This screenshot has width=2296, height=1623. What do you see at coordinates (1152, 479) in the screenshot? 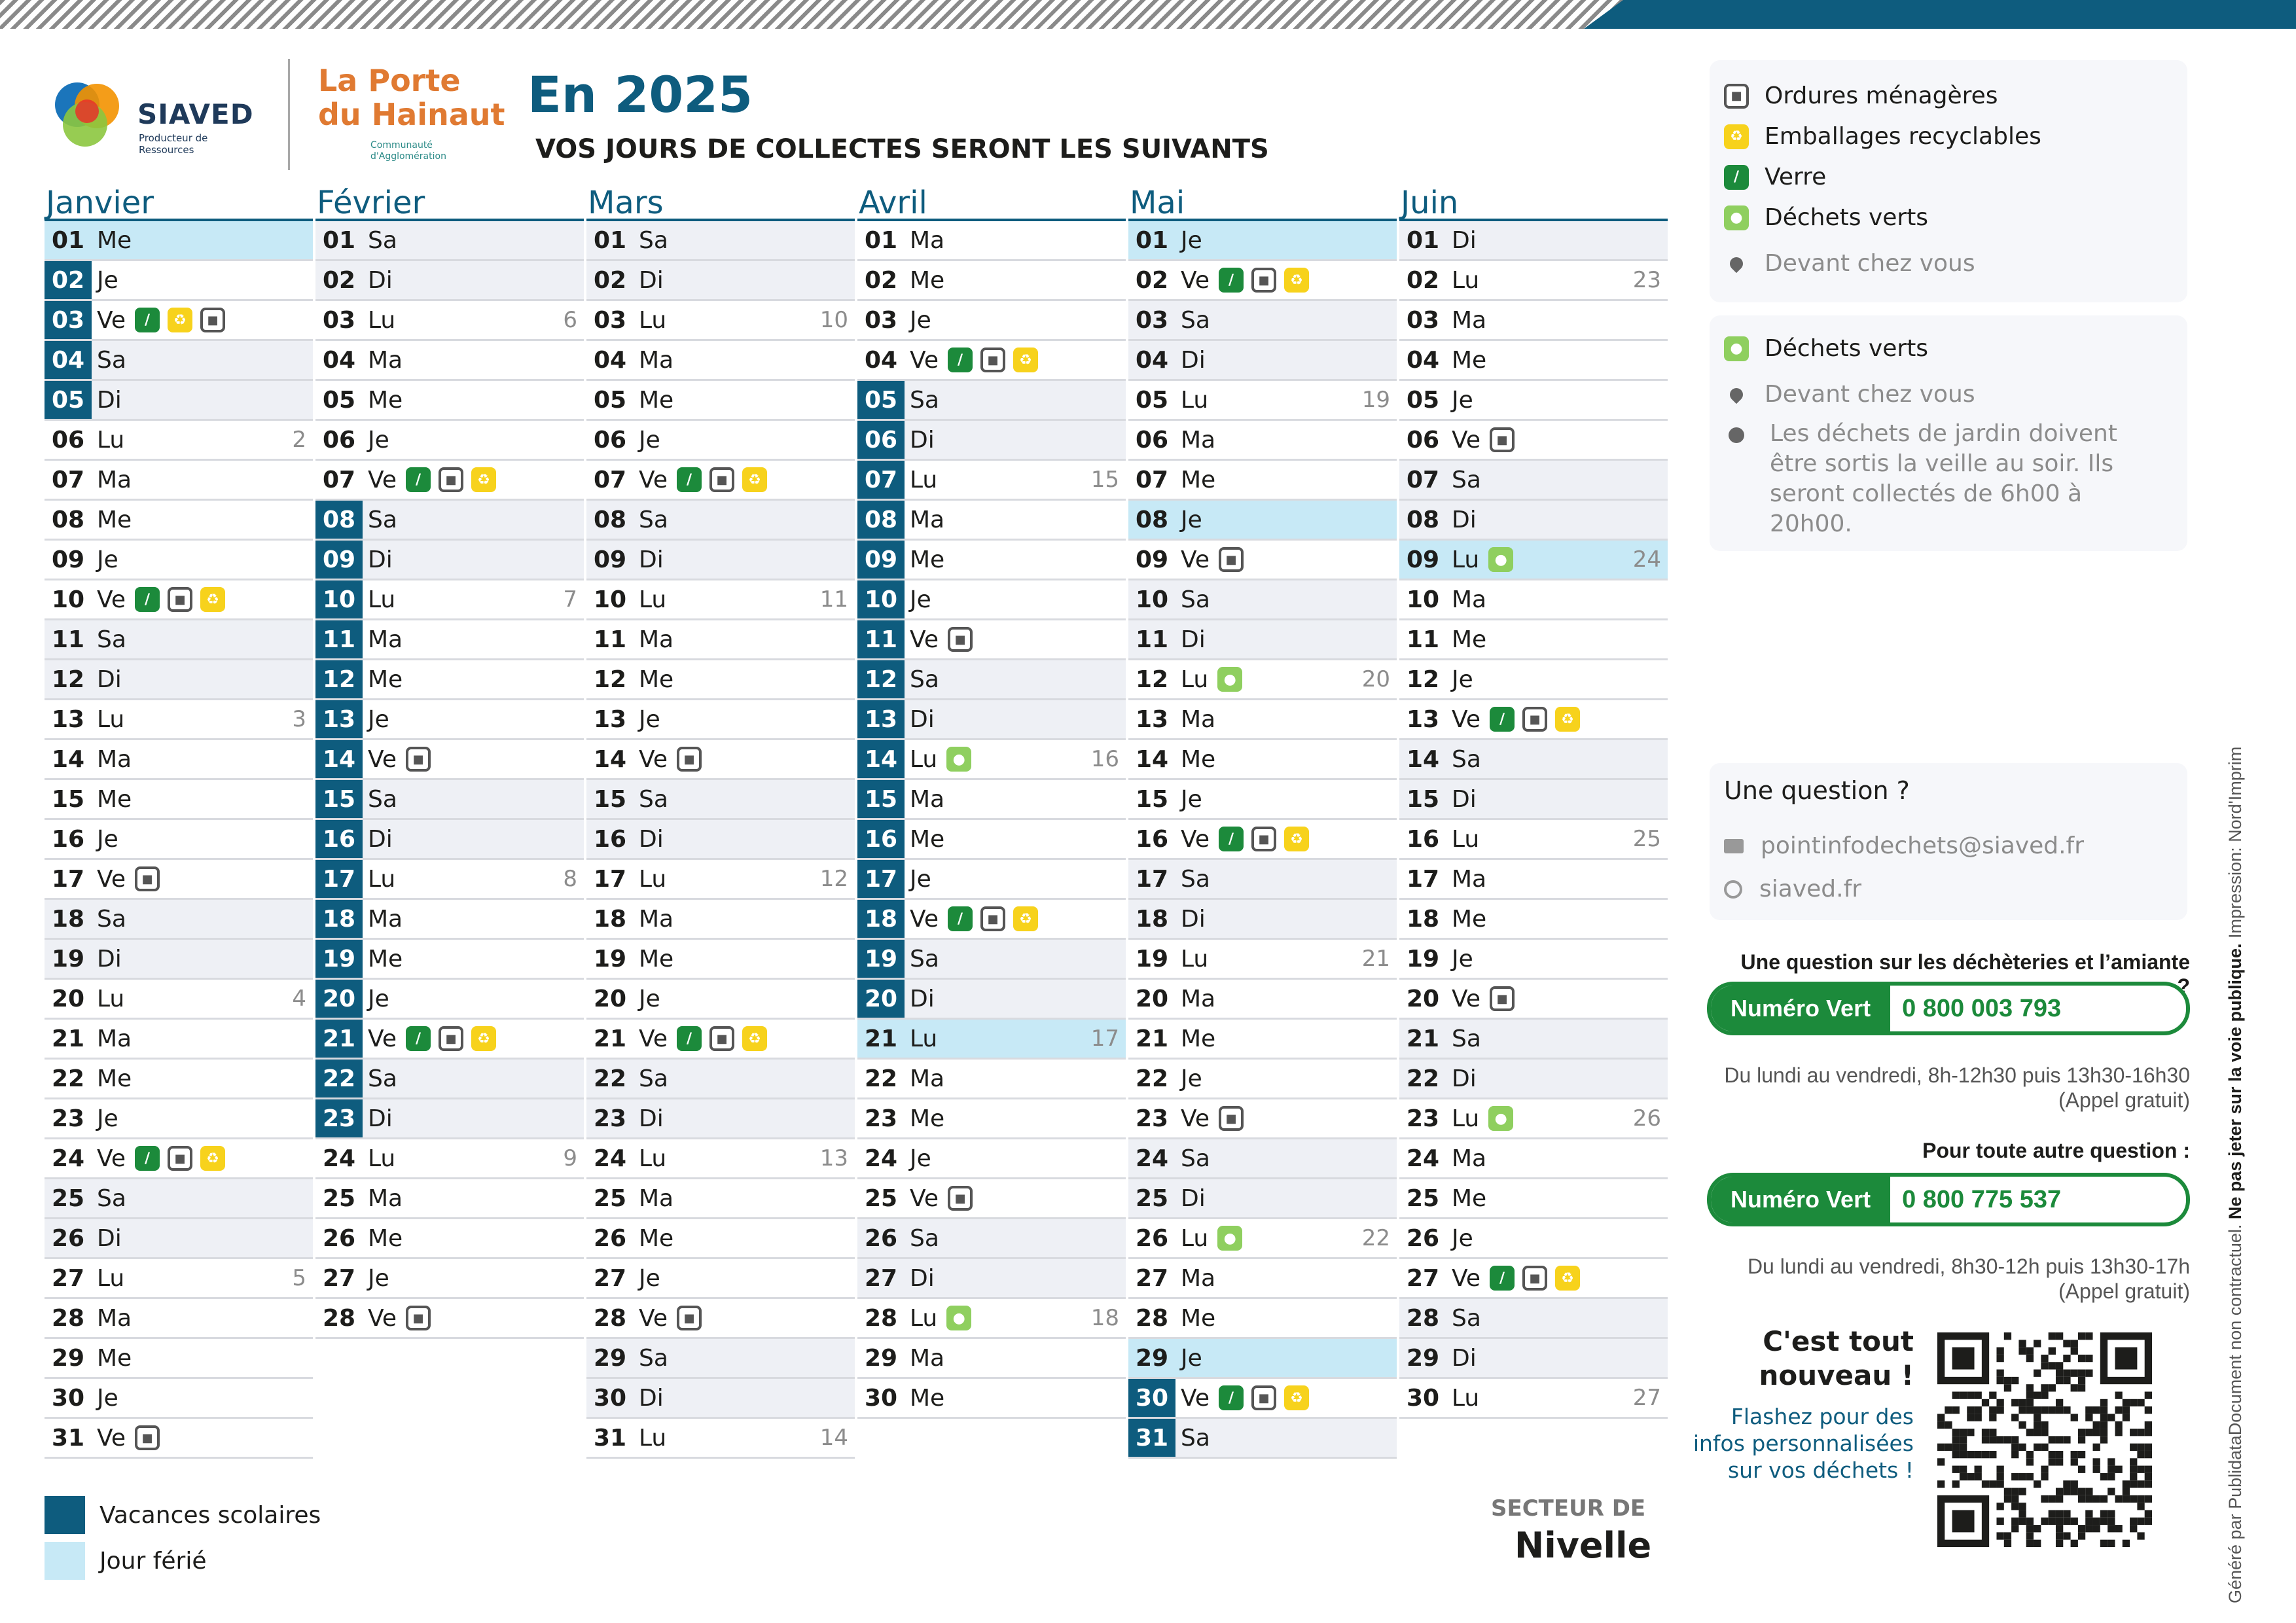
I see `day-number: 07` at bounding box center [1152, 479].